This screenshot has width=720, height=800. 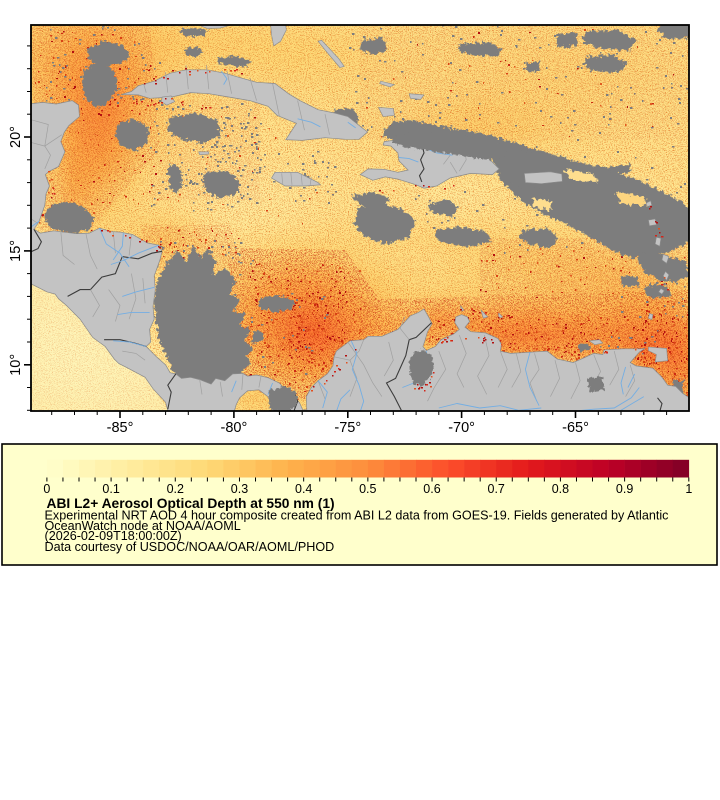 What do you see at coordinates (367, 489) in the screenshot?
I see `svg-text: 0.5` at bounding box center [367, 489].